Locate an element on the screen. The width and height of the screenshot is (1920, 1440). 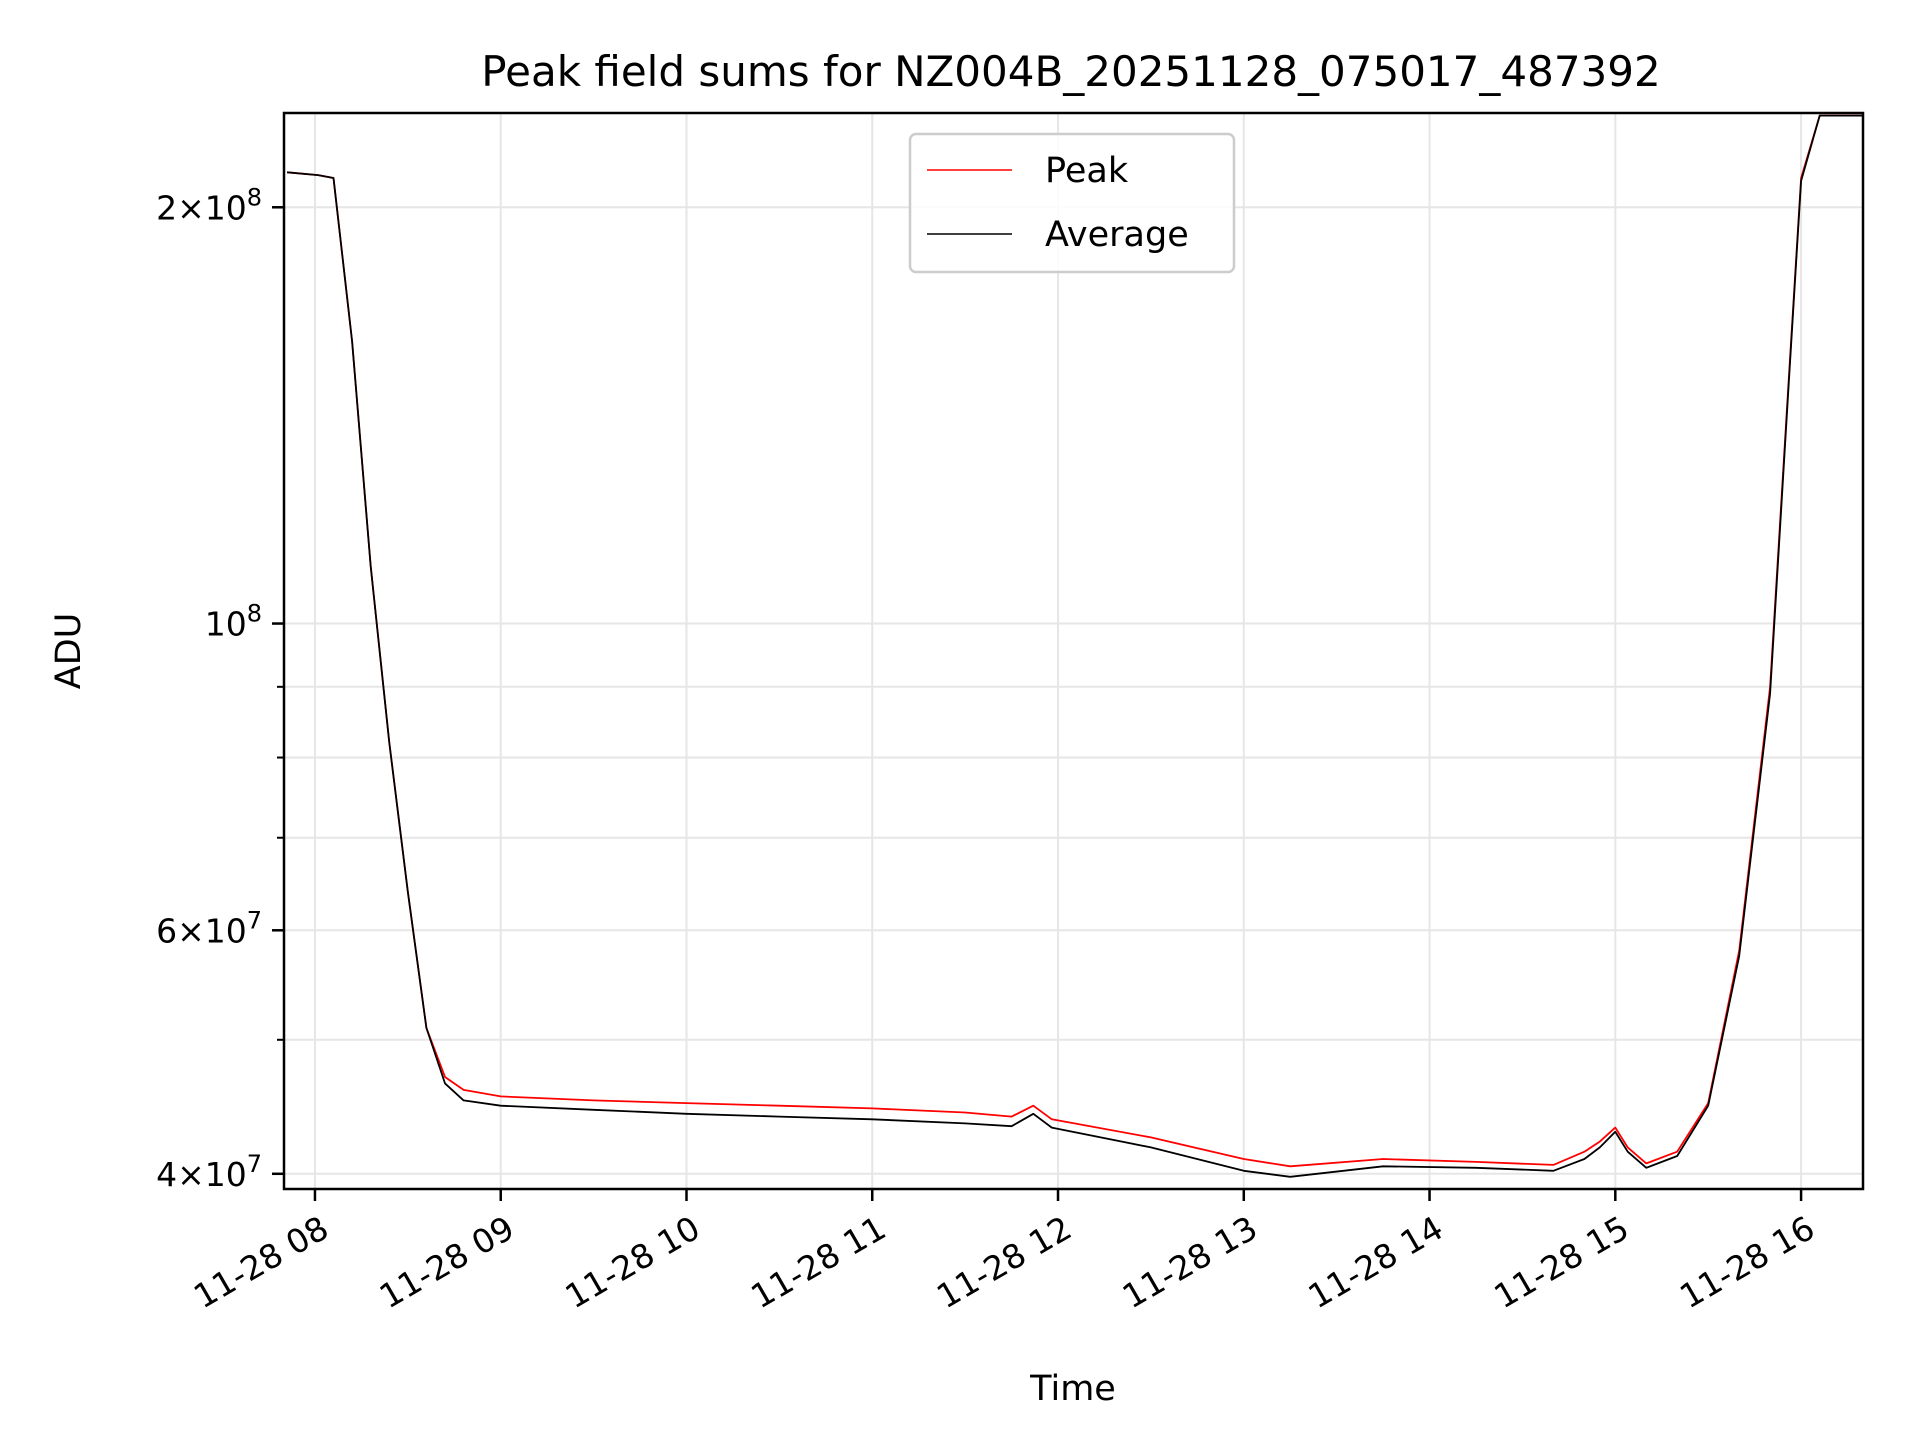
x-axis-label: Time is located at coordinates (1072, 1389).